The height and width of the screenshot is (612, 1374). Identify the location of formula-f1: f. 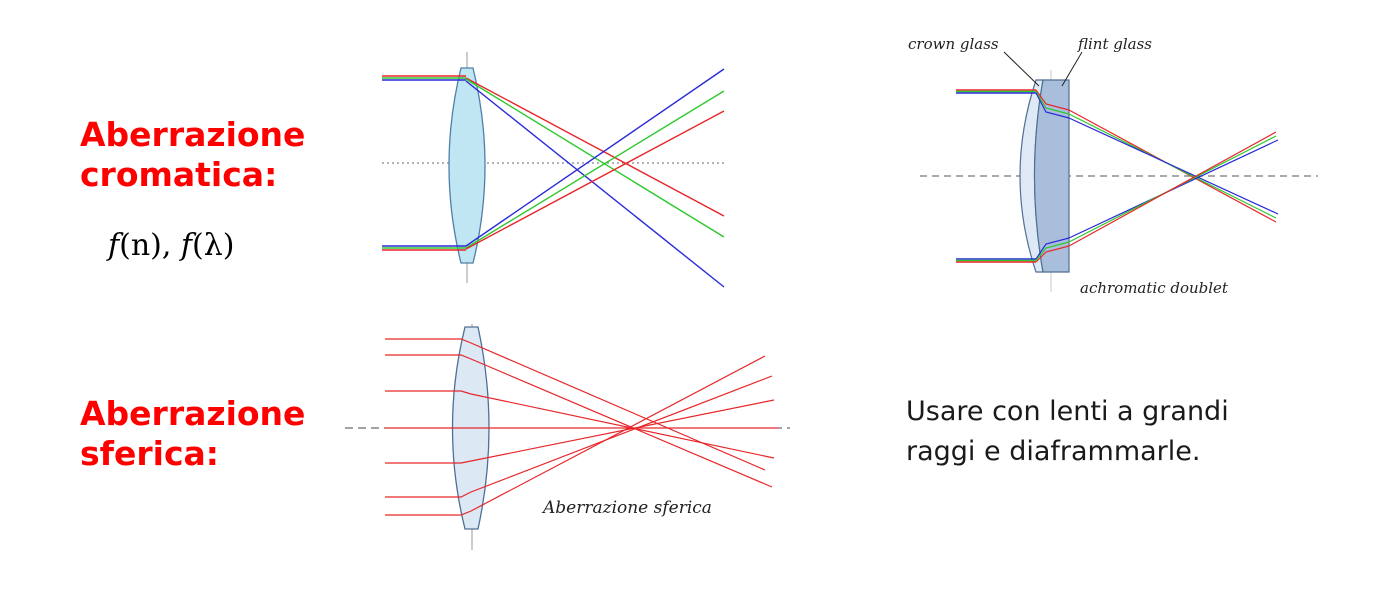
(114, 245).